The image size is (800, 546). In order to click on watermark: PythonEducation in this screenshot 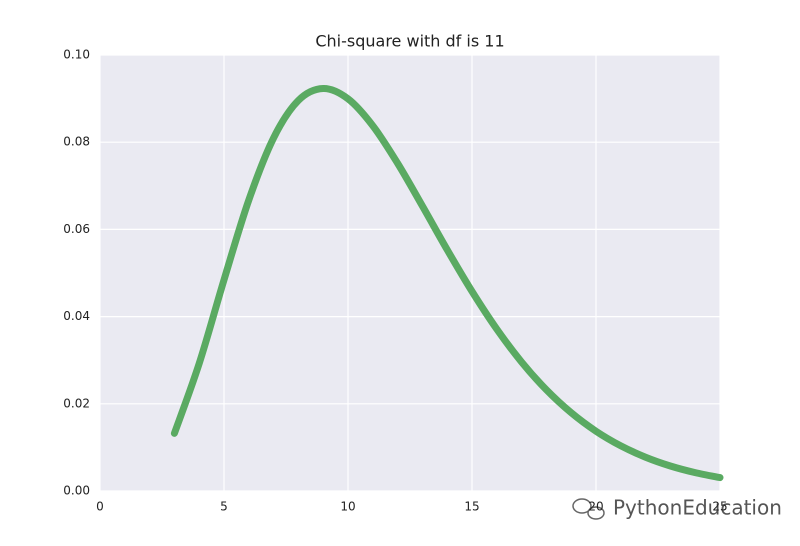, I will do `click(697, 508)`.